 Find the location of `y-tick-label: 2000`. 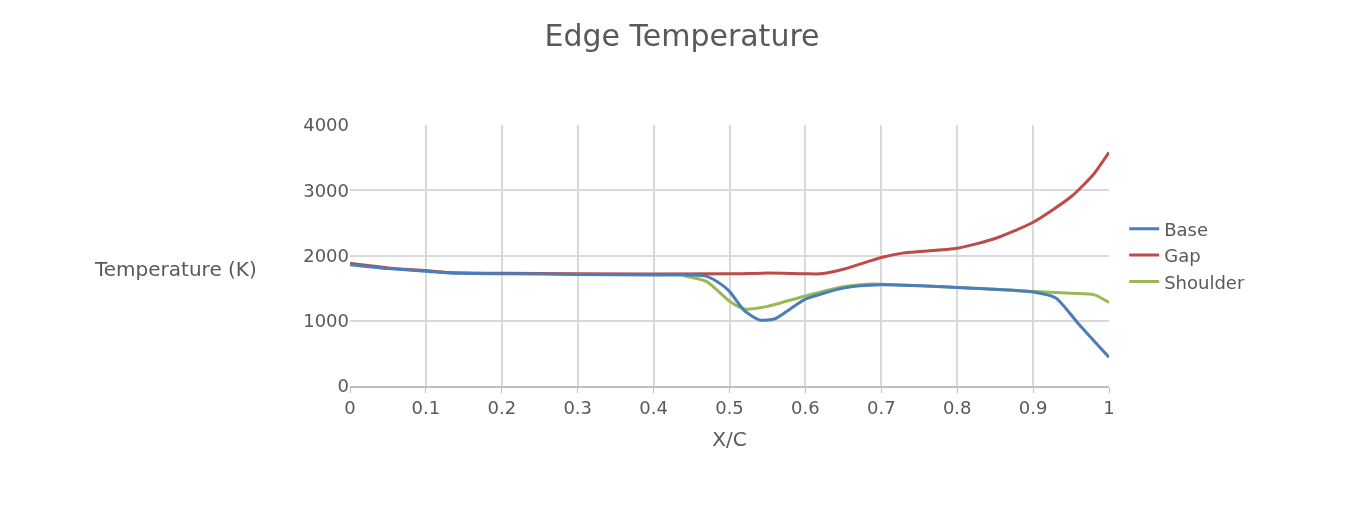

y-tick-label: 2000 is located at coordinates (326, 255).